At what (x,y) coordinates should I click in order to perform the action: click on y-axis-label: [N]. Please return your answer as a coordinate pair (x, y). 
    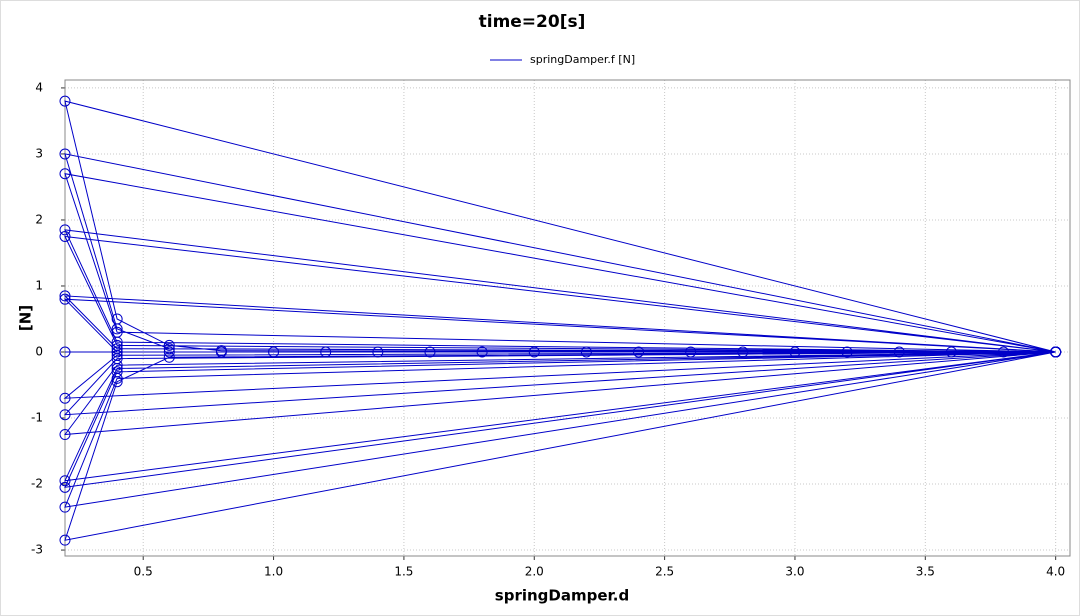
    Looking at the image, I should click on (26, 318).